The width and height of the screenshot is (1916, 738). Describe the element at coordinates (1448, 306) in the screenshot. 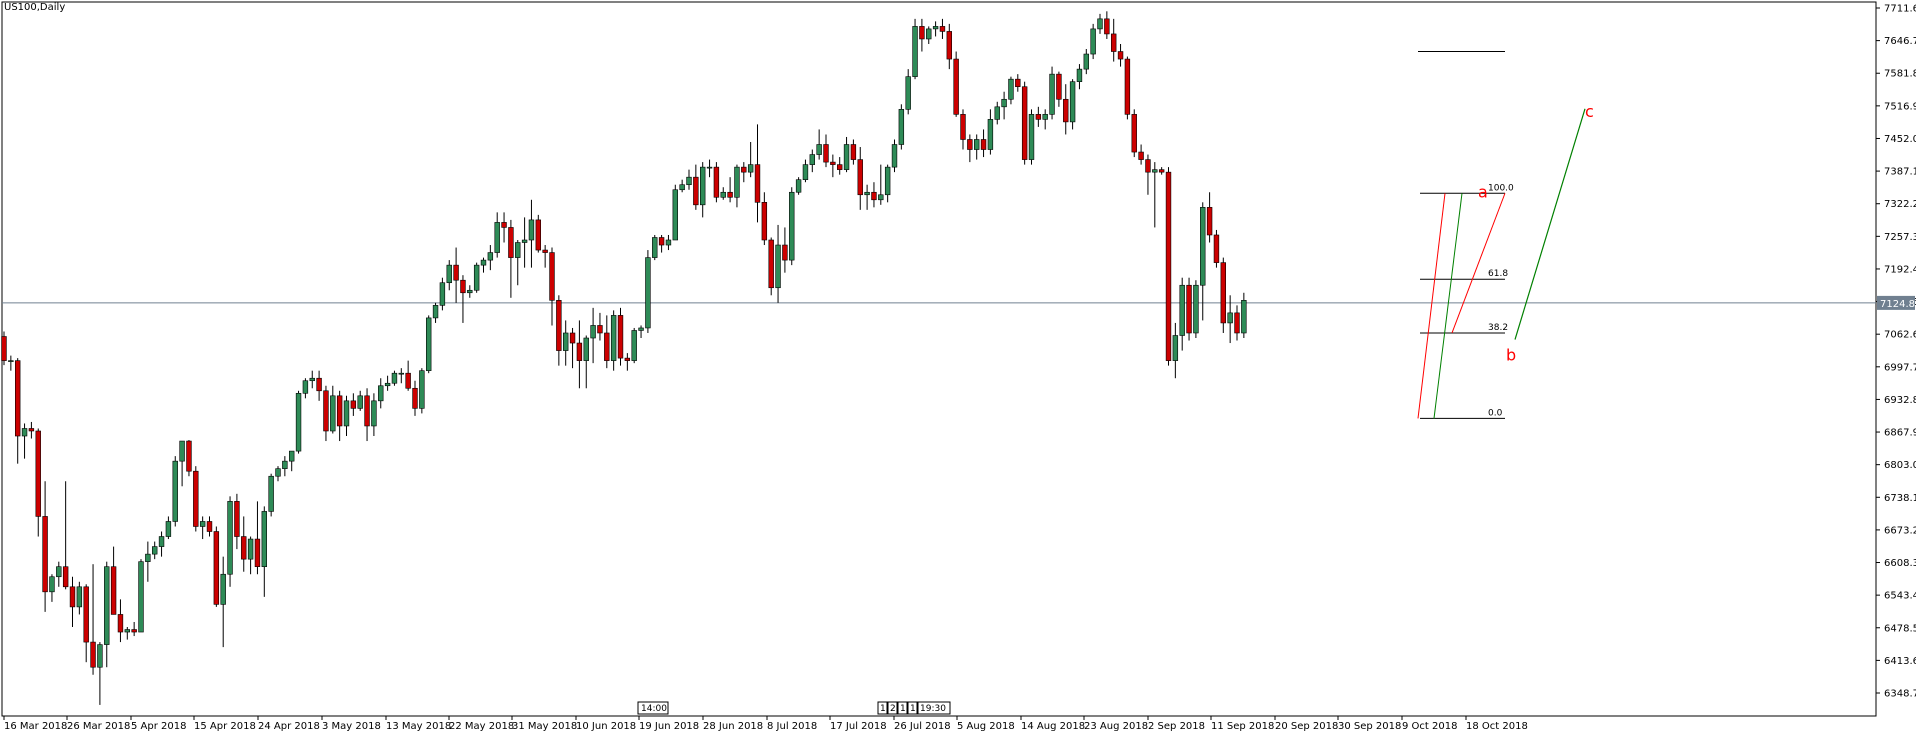

I see `fib-trend-line` at that location.